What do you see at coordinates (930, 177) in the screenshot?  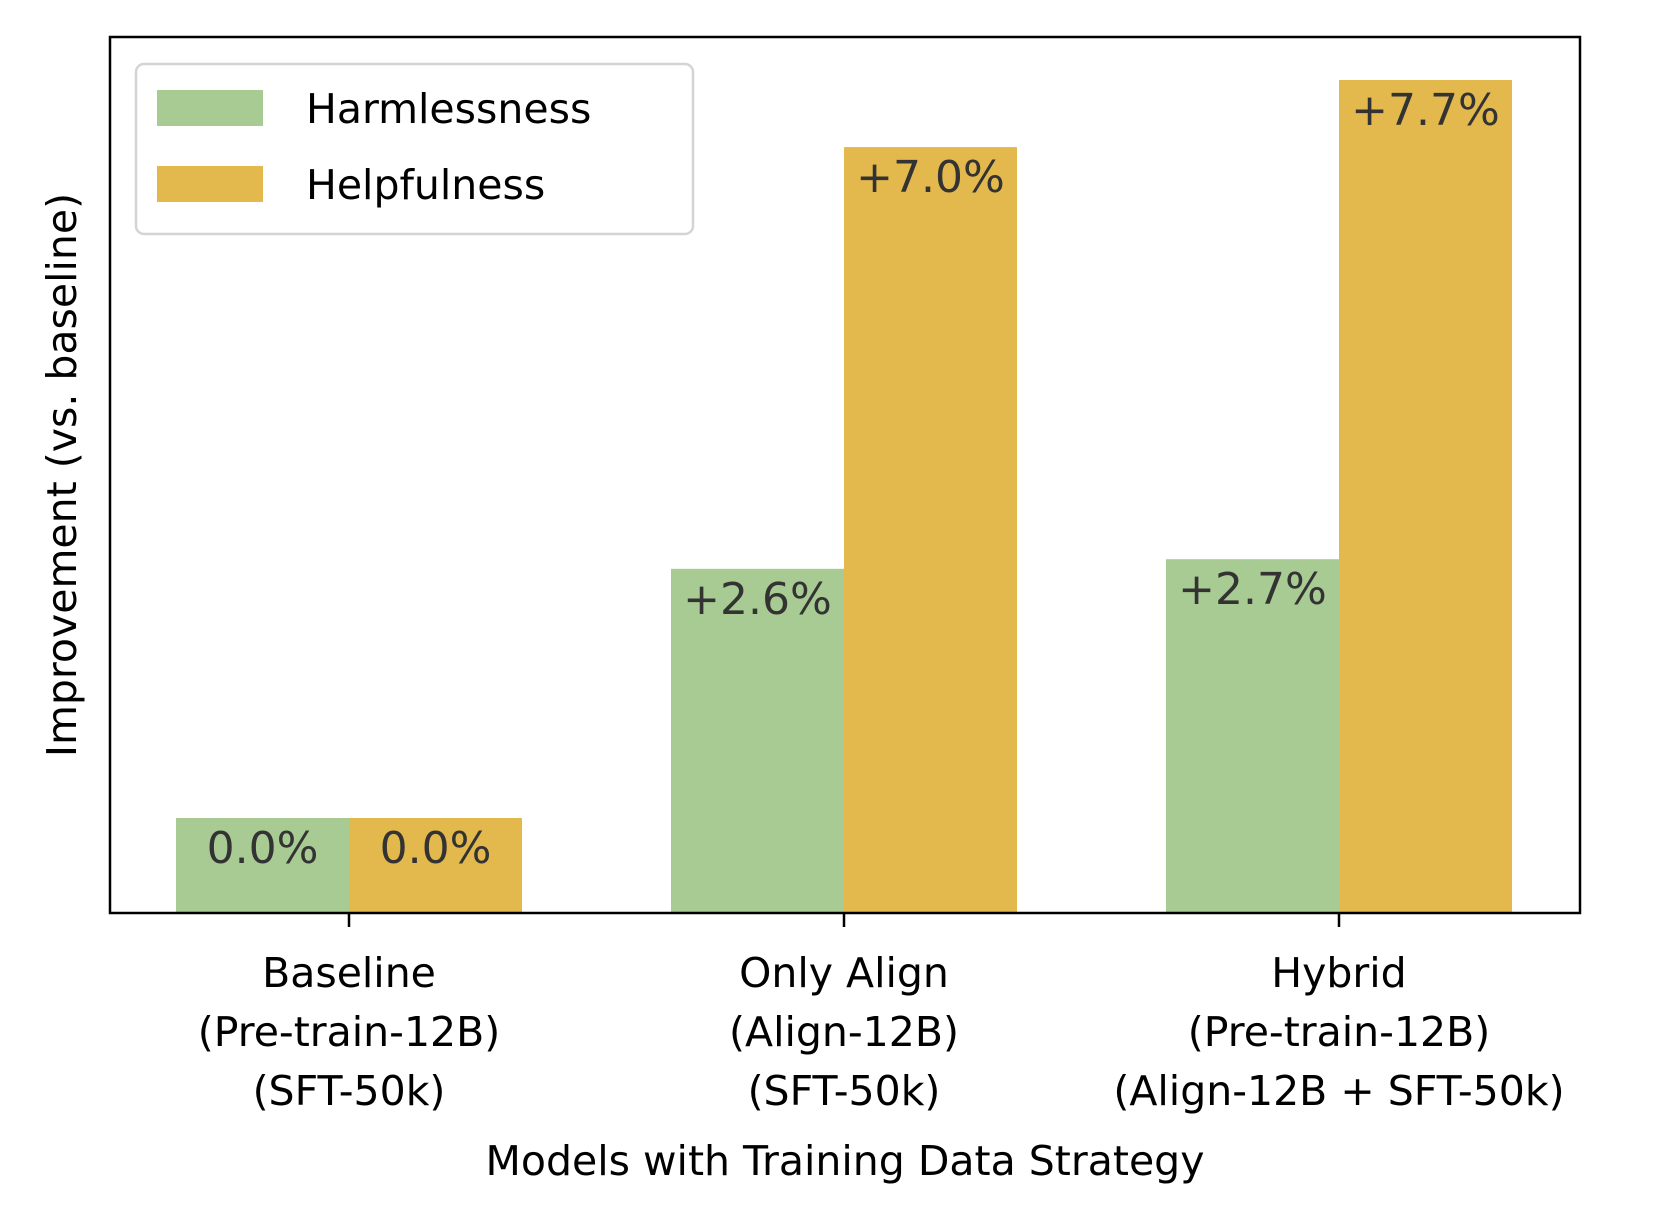 I see `value-label-helpfulness-only-align: +7.0%` at bounding box center [930, 177].